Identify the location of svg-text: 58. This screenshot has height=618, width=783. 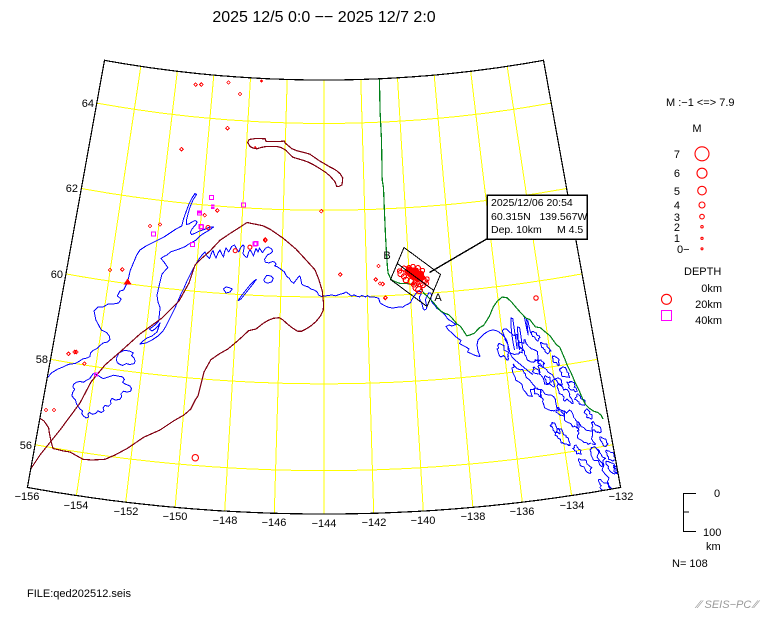
(42, 360).